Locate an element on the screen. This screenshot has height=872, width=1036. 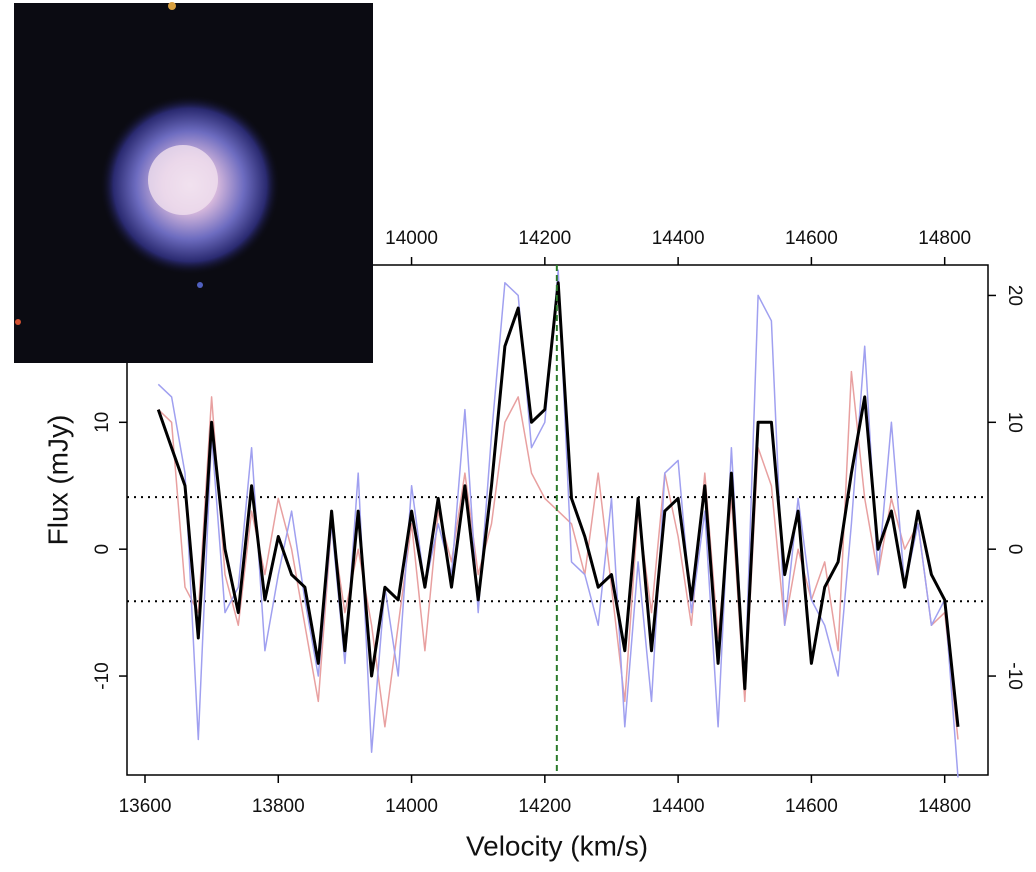
inset-image is located at coordinates (193, 182).